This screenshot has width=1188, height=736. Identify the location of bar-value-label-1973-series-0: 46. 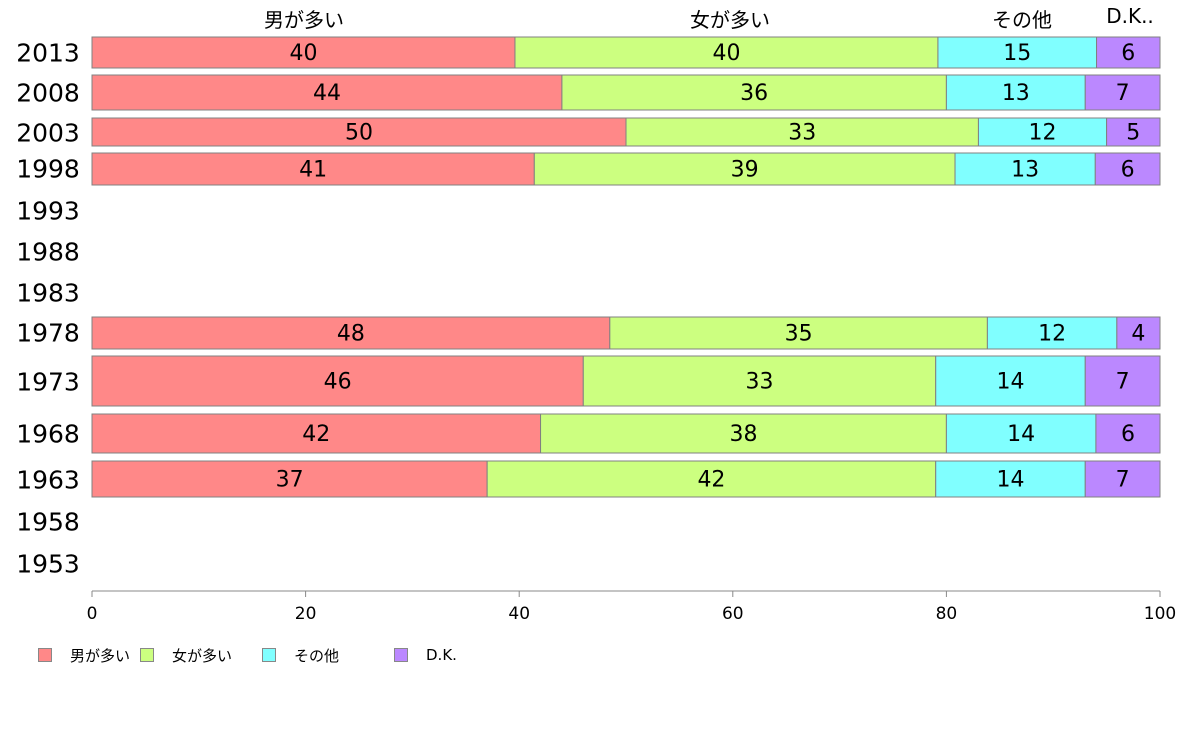
(338, 382).